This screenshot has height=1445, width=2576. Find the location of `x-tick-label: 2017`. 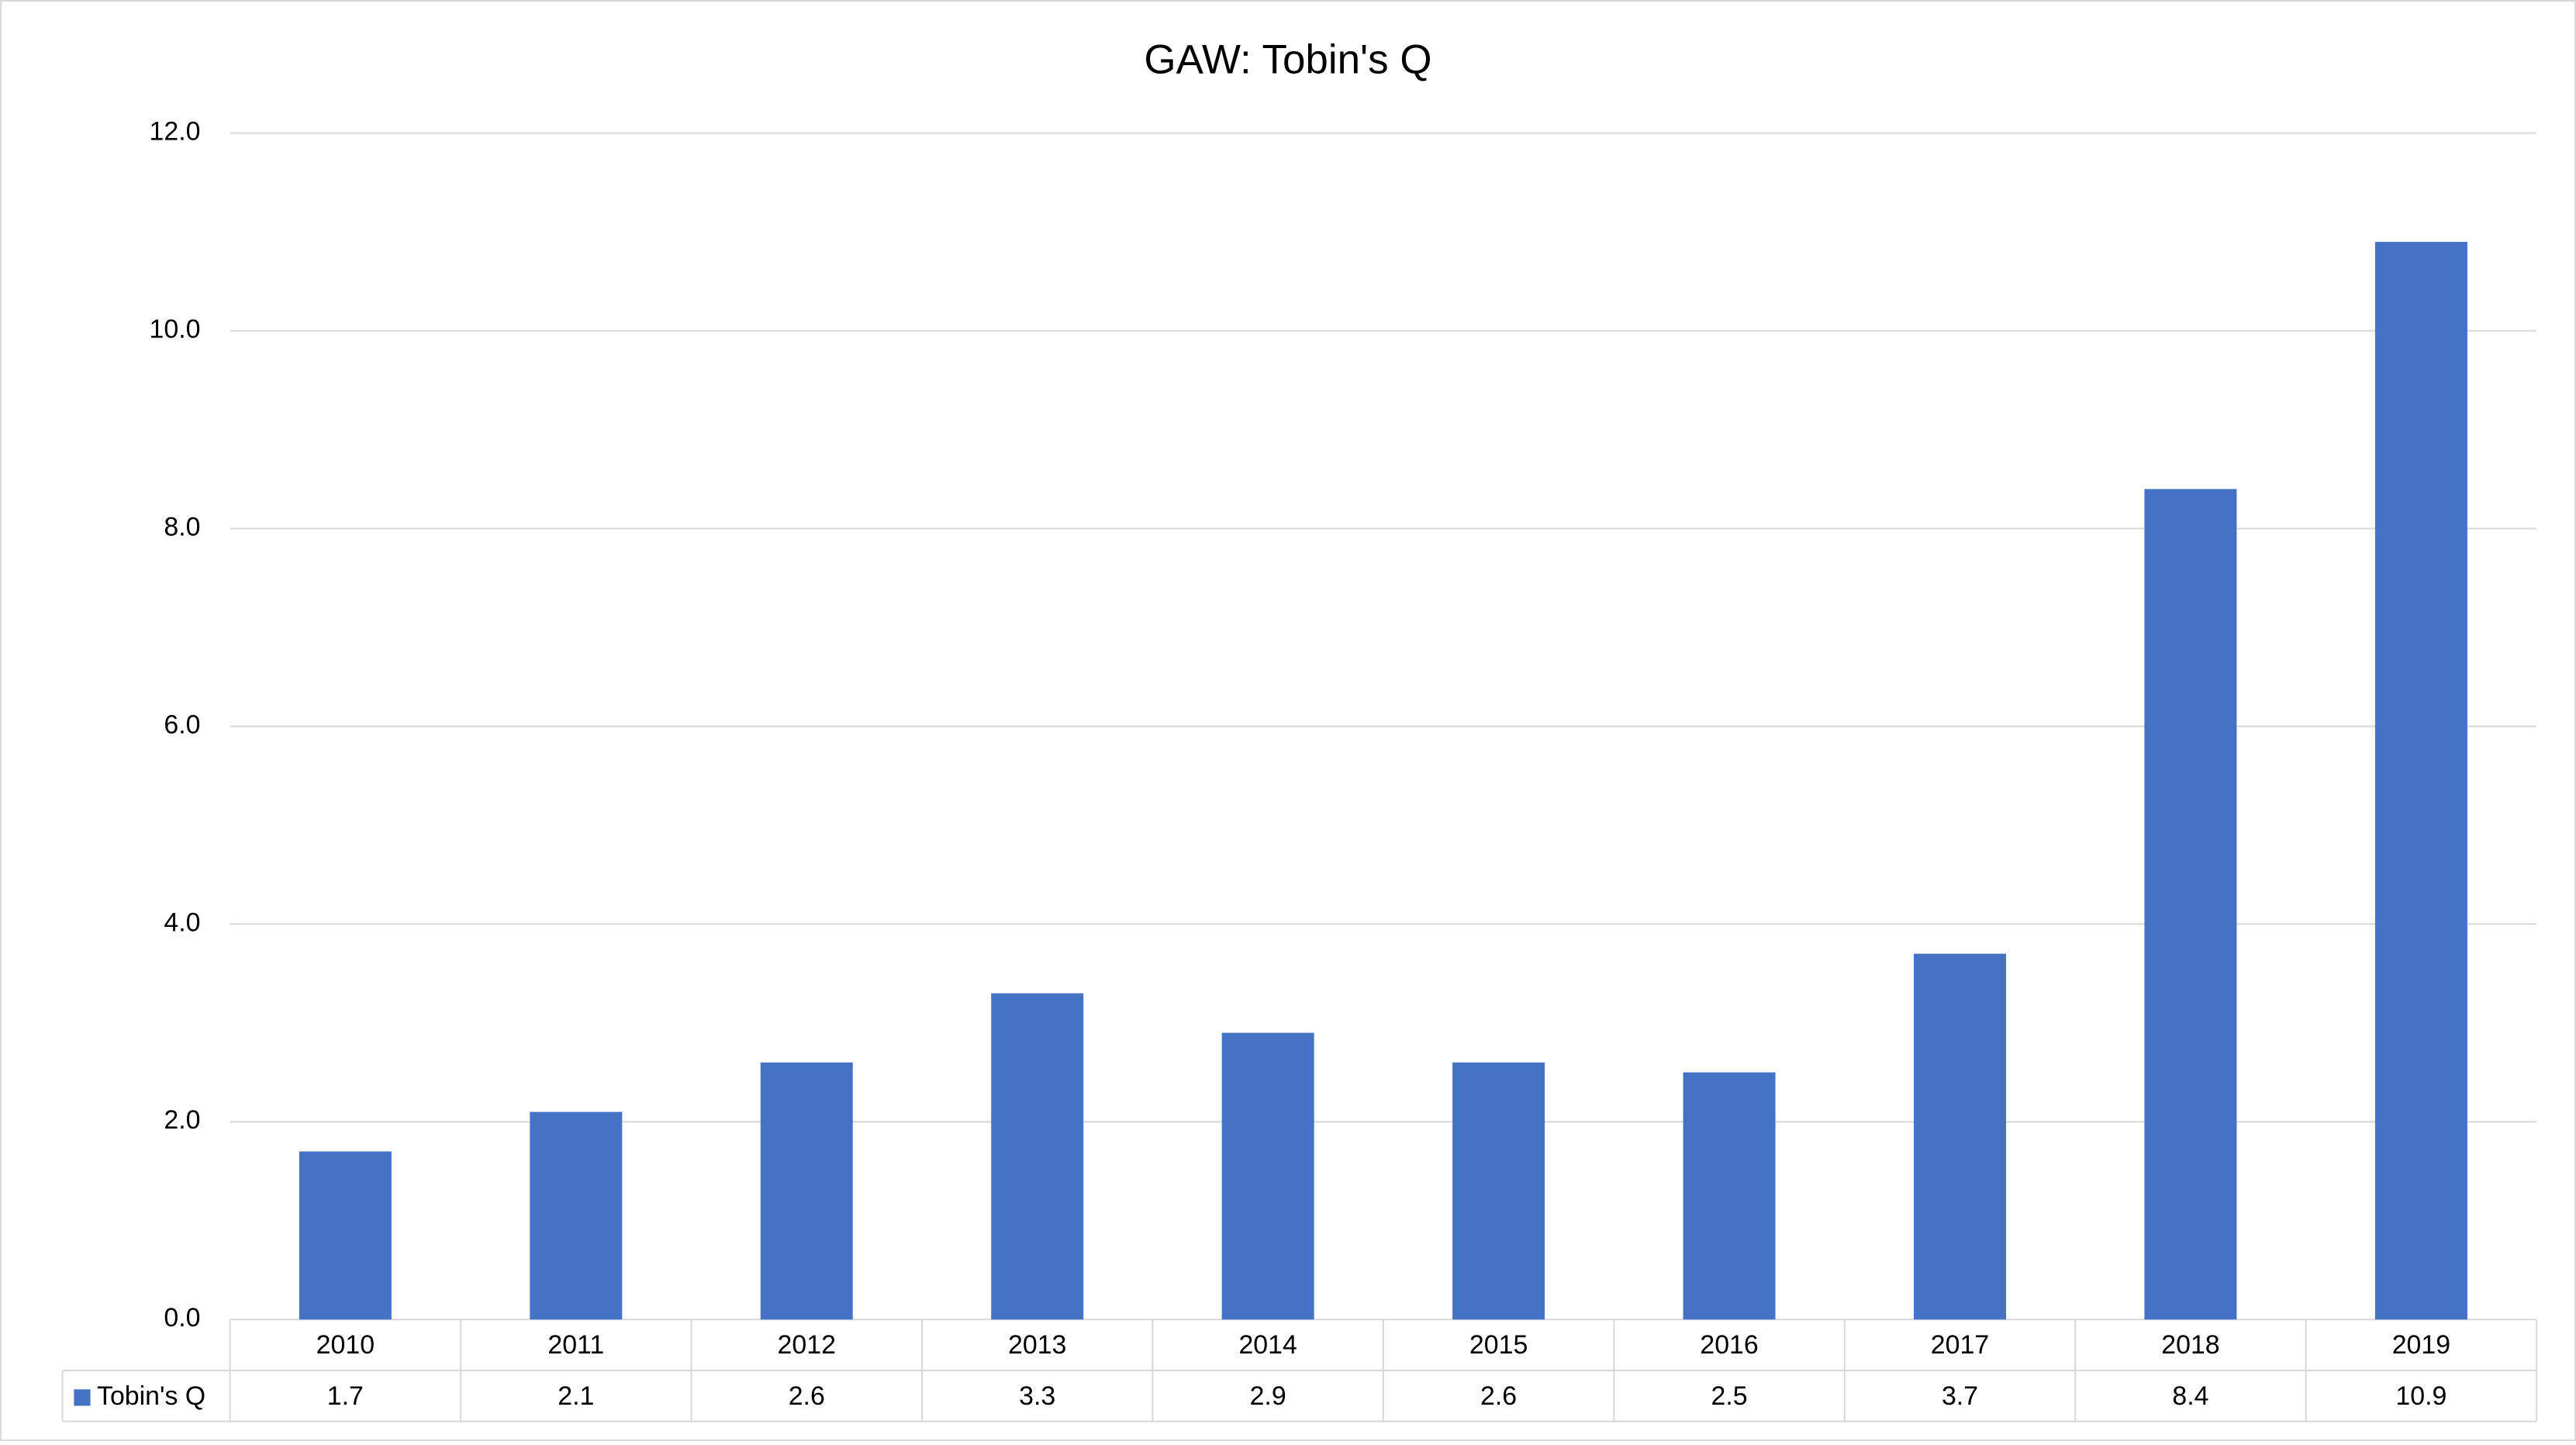

x-tick-label: 2017 is located at coordinates (1960, 1345).